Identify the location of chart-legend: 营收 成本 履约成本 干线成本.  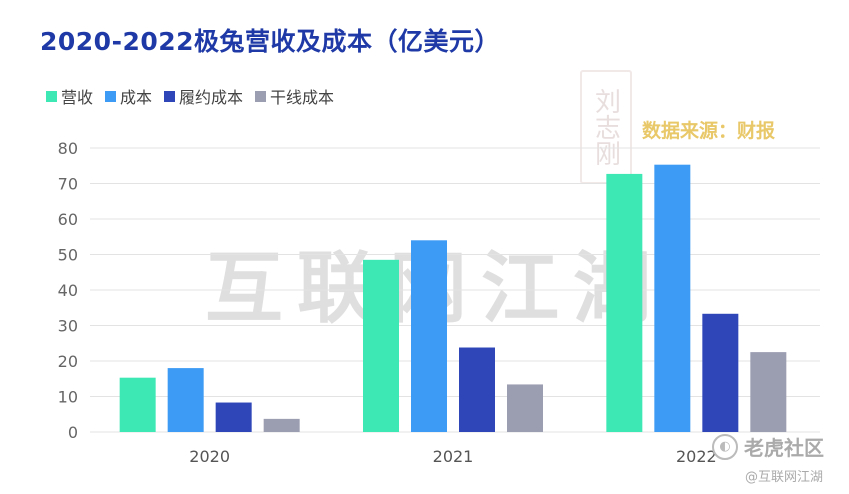
(190, 96).